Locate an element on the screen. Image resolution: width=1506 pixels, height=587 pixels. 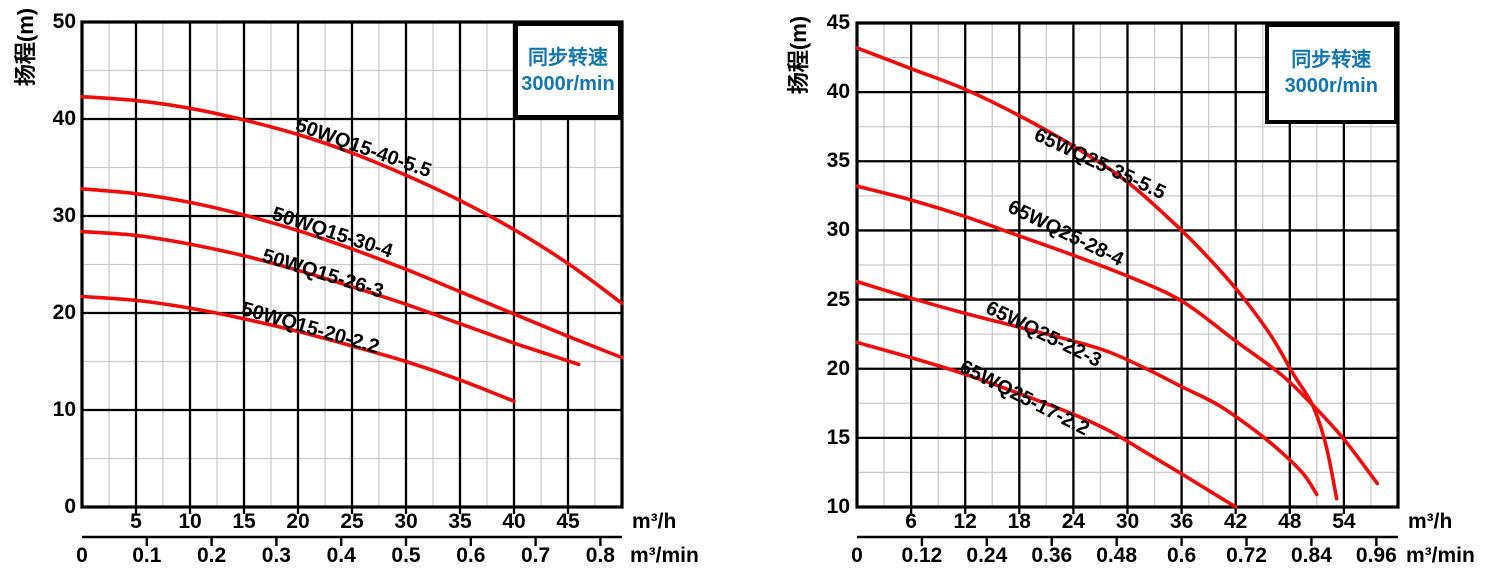
flow-per-min-tick-label: 0.1 is located at coordinates (147, 555).